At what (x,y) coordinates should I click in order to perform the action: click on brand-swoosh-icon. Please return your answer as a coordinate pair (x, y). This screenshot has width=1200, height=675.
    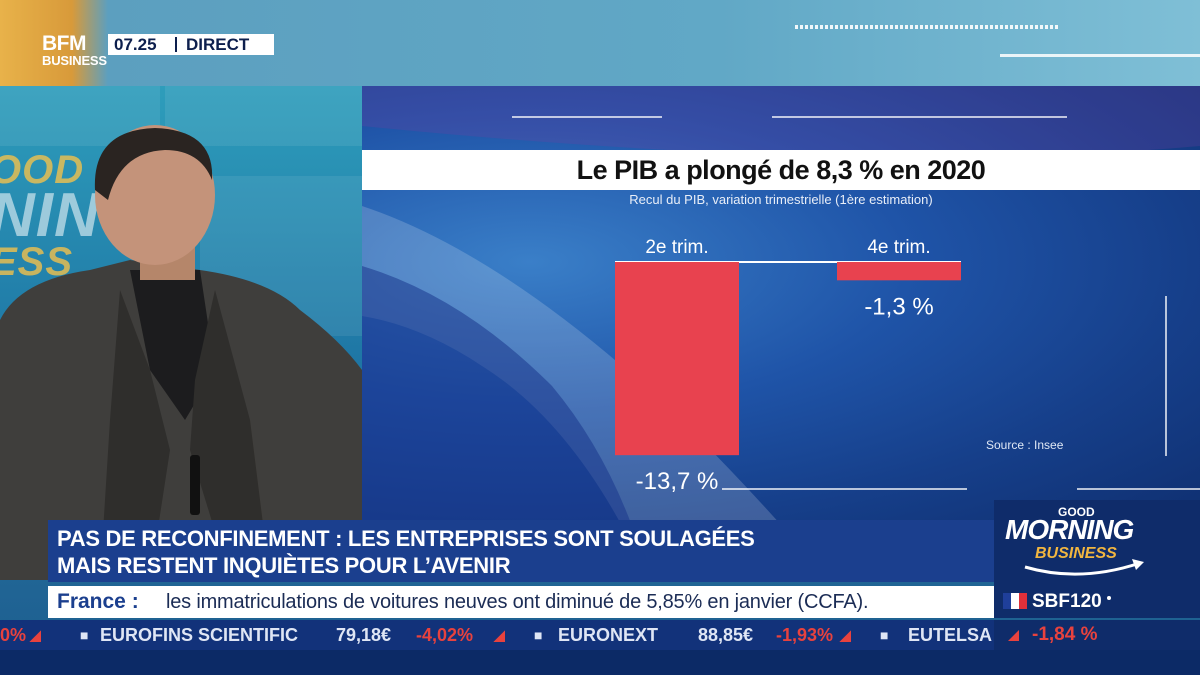
    Looking at the image, I should click on (1084, 567).